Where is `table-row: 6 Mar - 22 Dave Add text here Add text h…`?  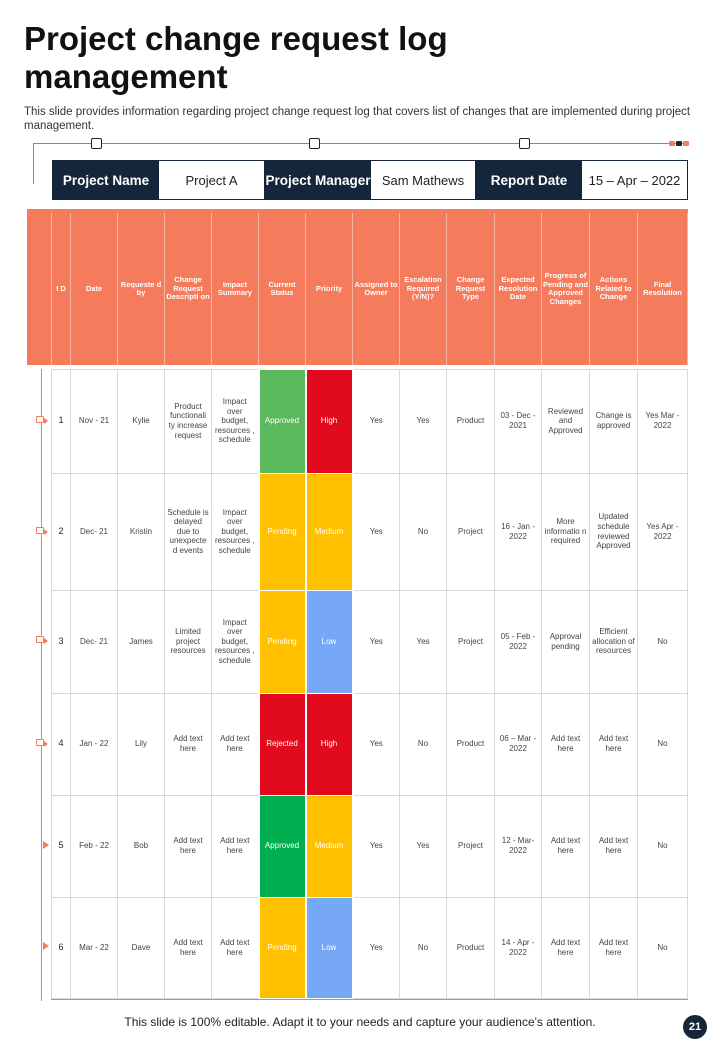 table-row: 6 Mar - 22 Dave Add text here Add text h… is located at coordinates (369, 947).